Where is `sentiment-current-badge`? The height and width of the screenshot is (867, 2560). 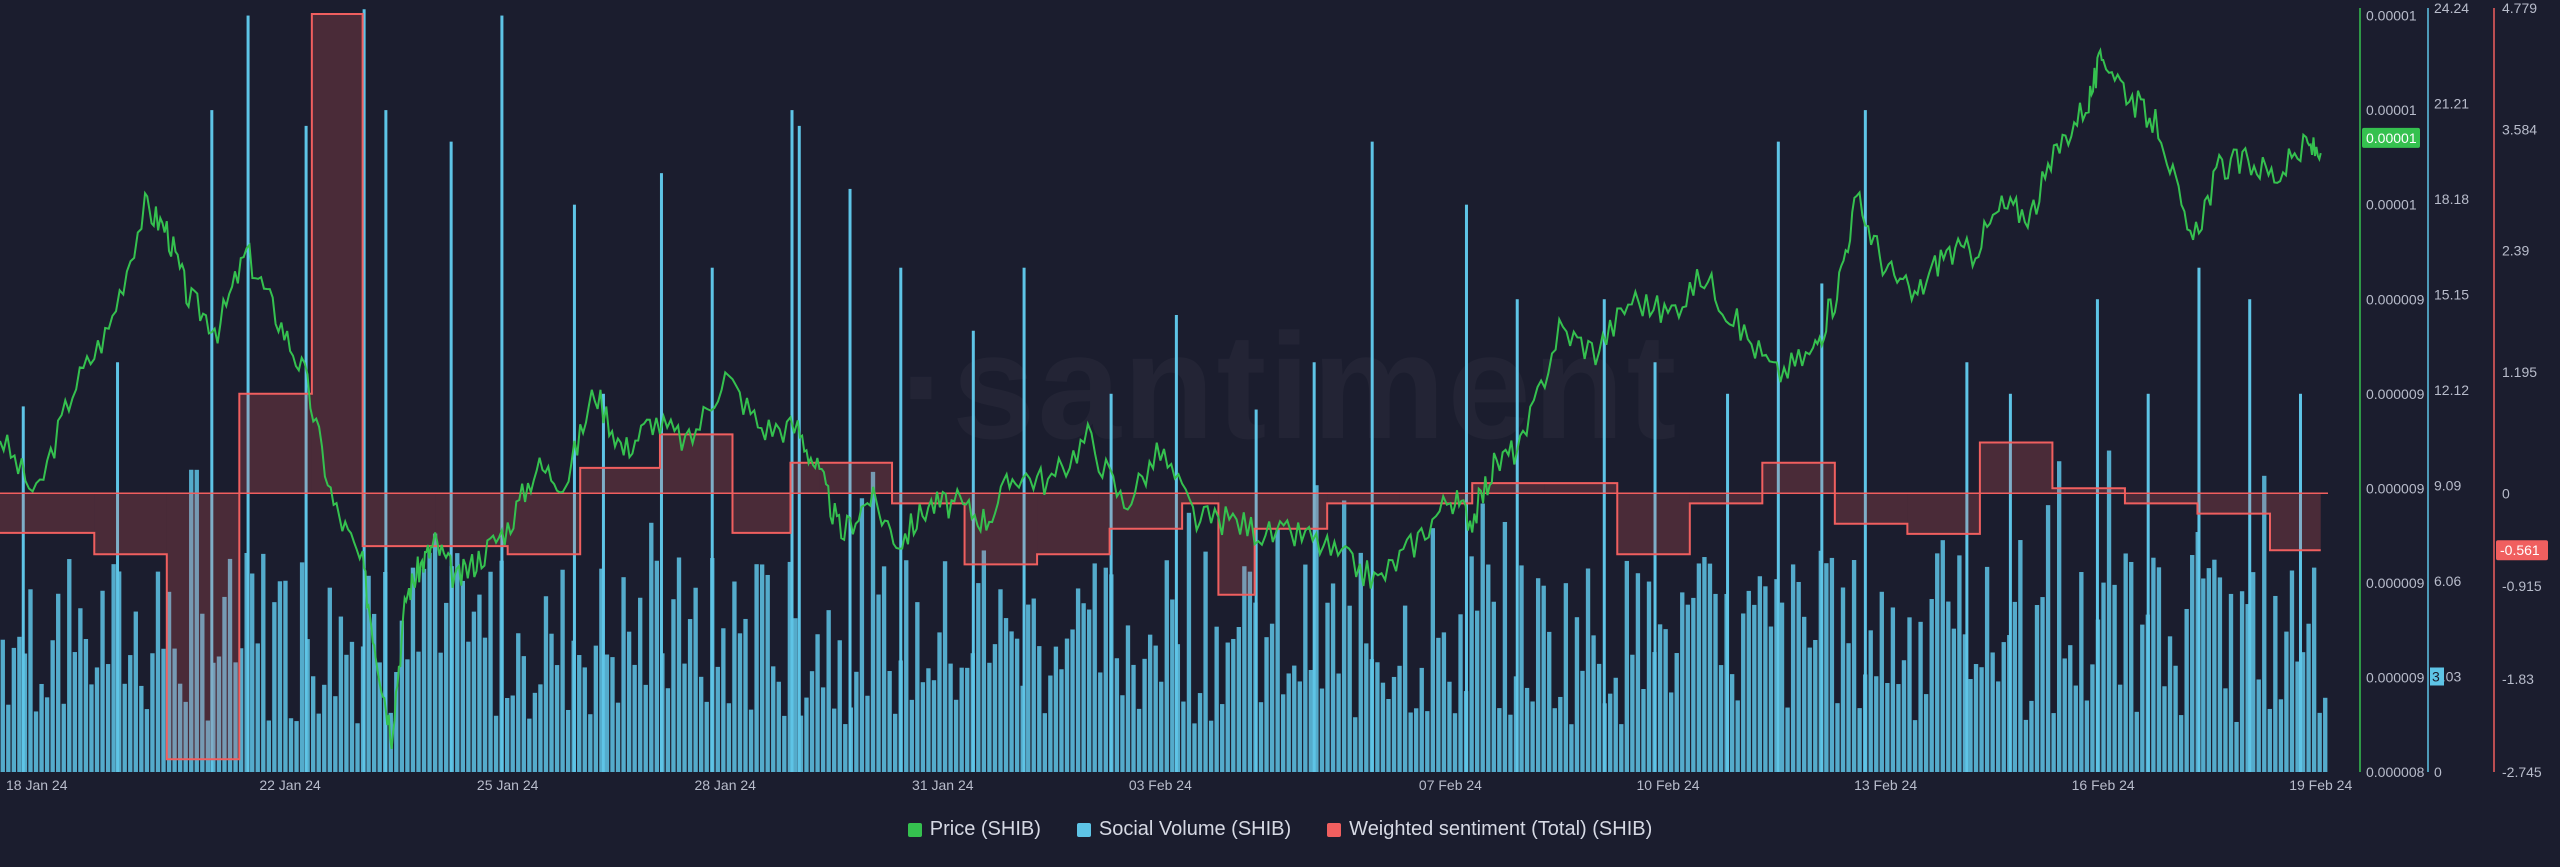 sentiment-current-badge is located at coordinates (2522, 550).